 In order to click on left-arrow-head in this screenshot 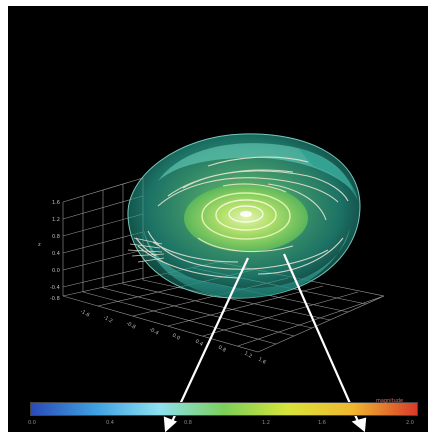, I will do `click(170, 424)`.